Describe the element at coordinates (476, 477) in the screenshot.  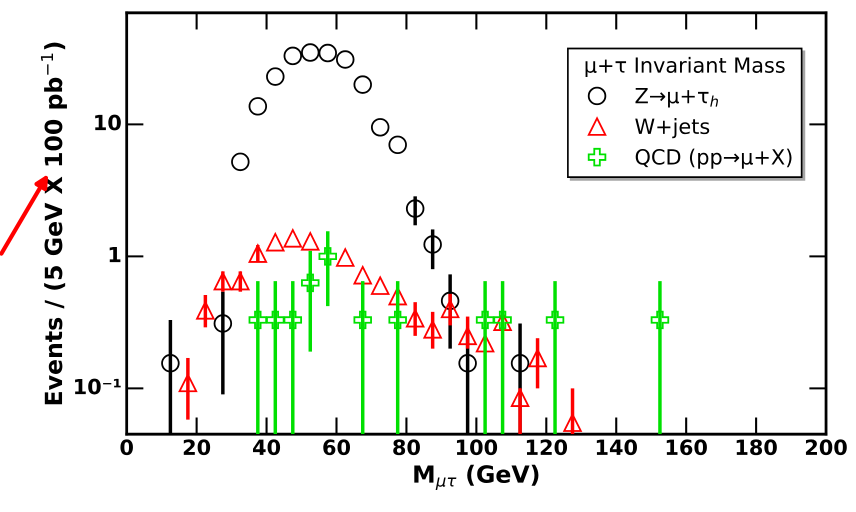
I see `x-axis-title: M$_{μτ}$ (GeV)` at that location.